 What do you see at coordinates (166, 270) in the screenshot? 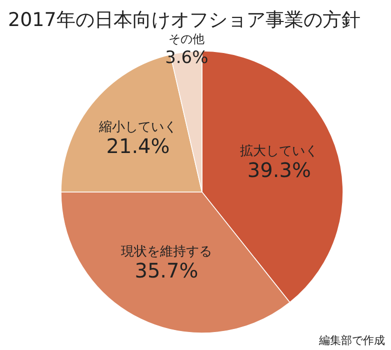
I see `data-label: 35.7%` at bounding box center [166, 270].